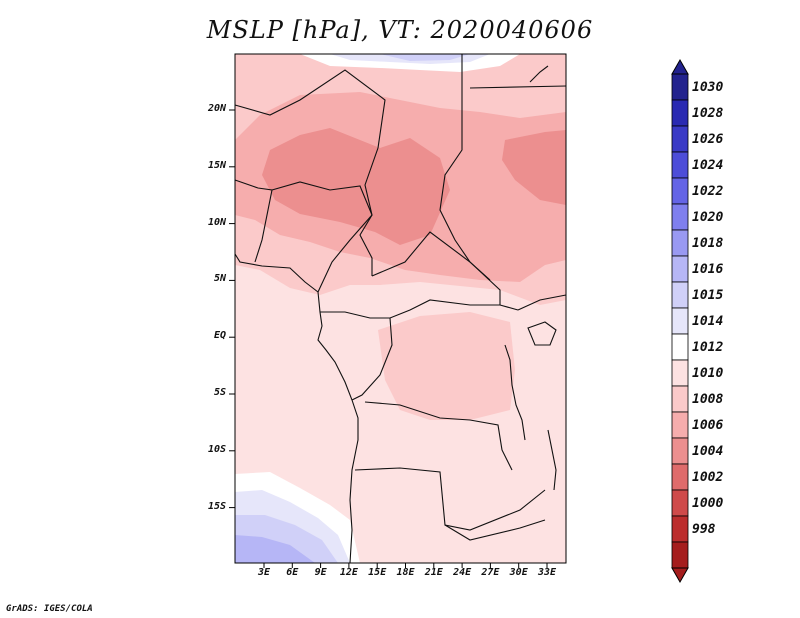 Image resolution: width=800 pixels, height=618 pixels. I want to click on border-chad, so click(369, 211).